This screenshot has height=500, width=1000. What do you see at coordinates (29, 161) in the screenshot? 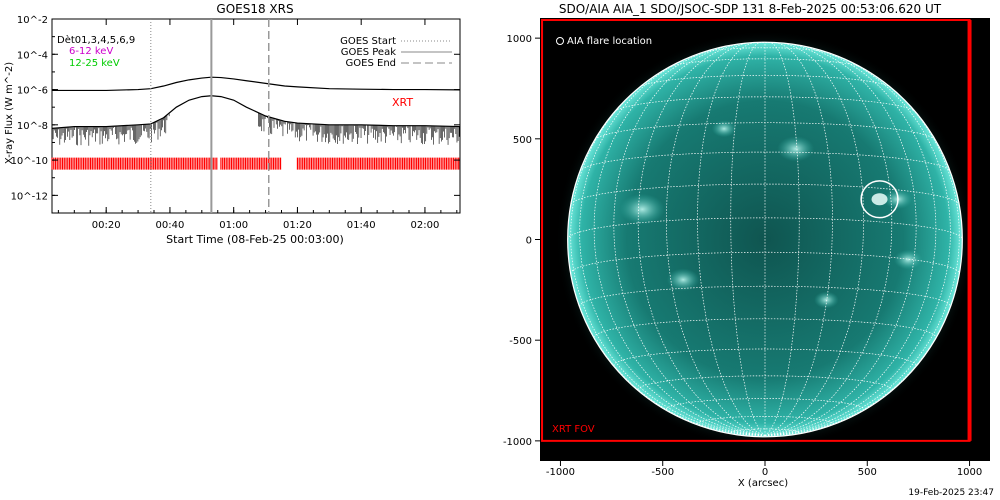
I see `goes-ytick-label: 10^-10` at bounding box center [29, 161].